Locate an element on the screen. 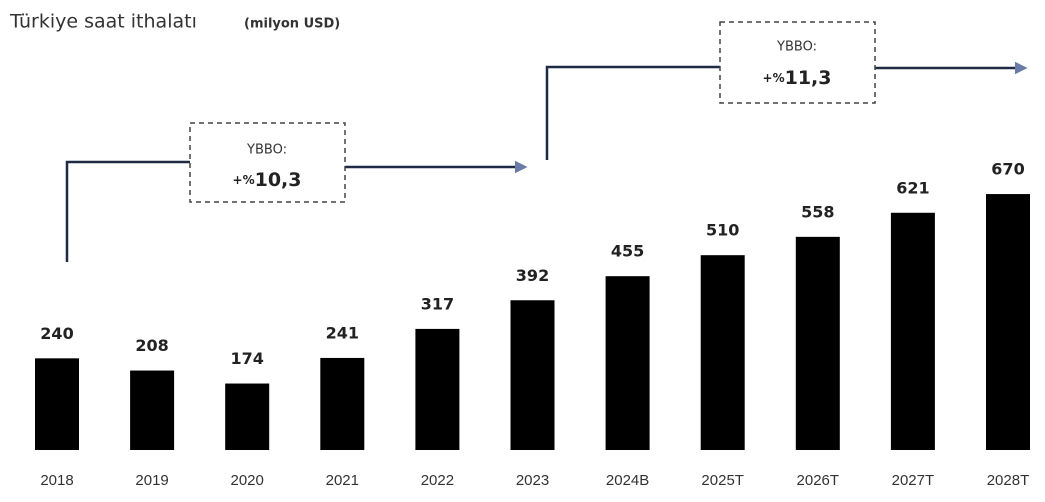 The image size is (1045, 502). x-tick-label: 2020 is located at coordinates (247, 480).